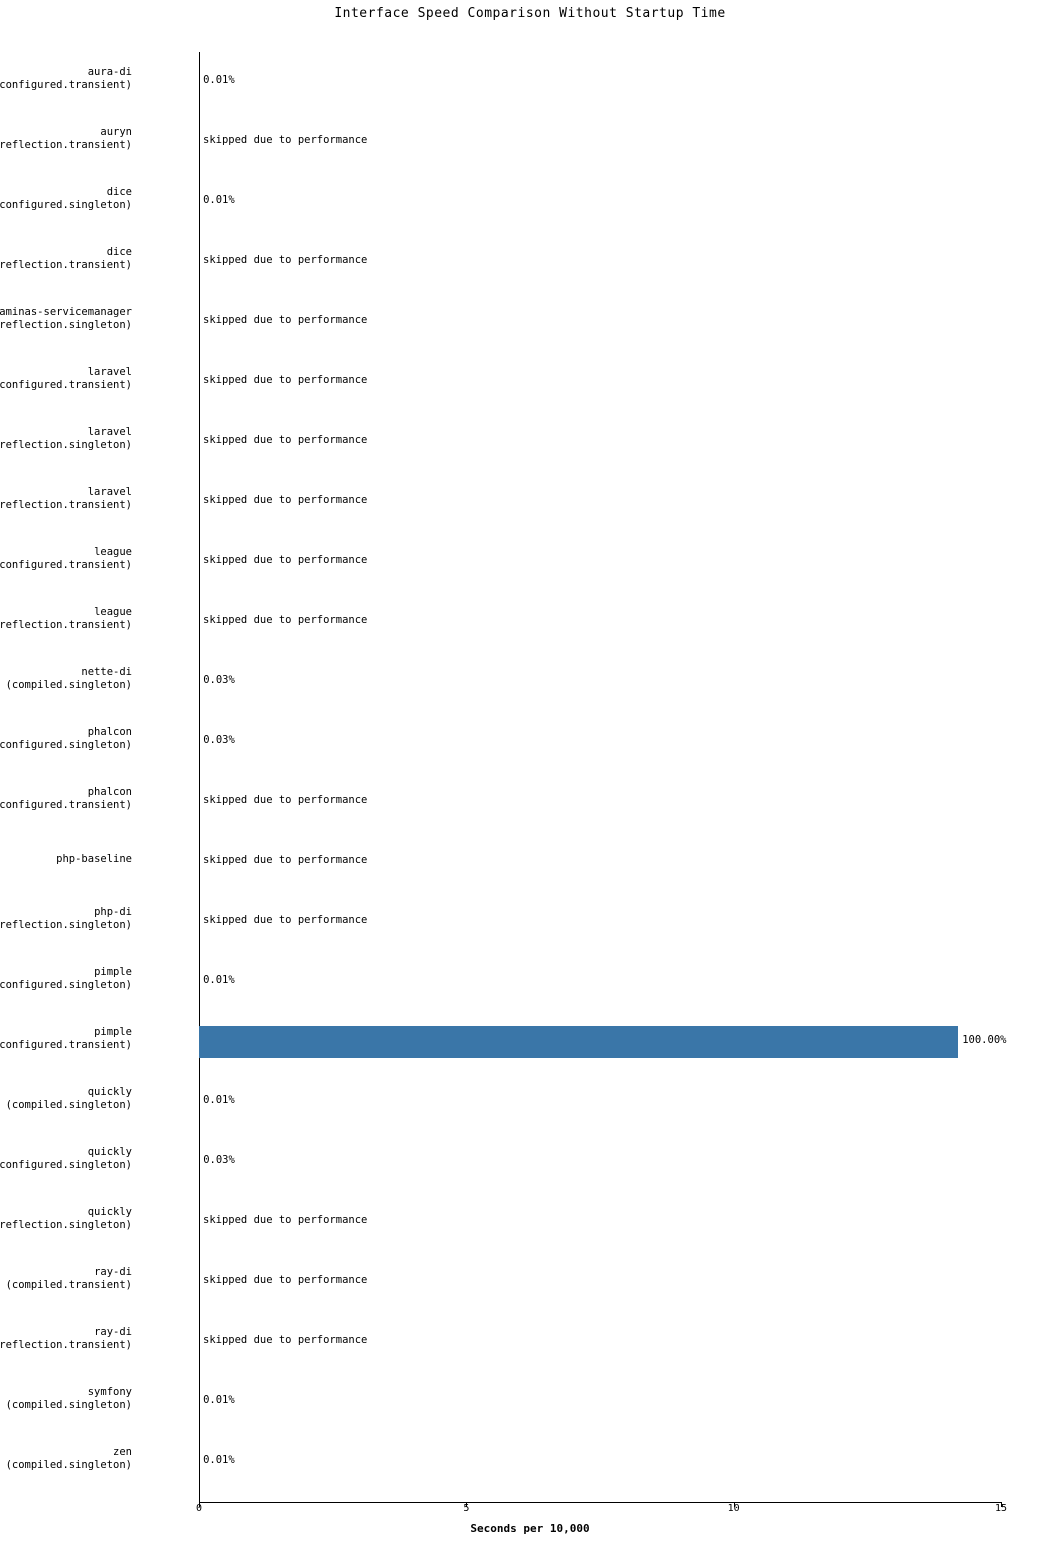 The width and height of the screenshot is (1060, 1560). What do you see at coordinates (530, 1528) in the screenshot?
I see `x-axis-label: Seconds per 10,000` at bounding box center [530, 1528].